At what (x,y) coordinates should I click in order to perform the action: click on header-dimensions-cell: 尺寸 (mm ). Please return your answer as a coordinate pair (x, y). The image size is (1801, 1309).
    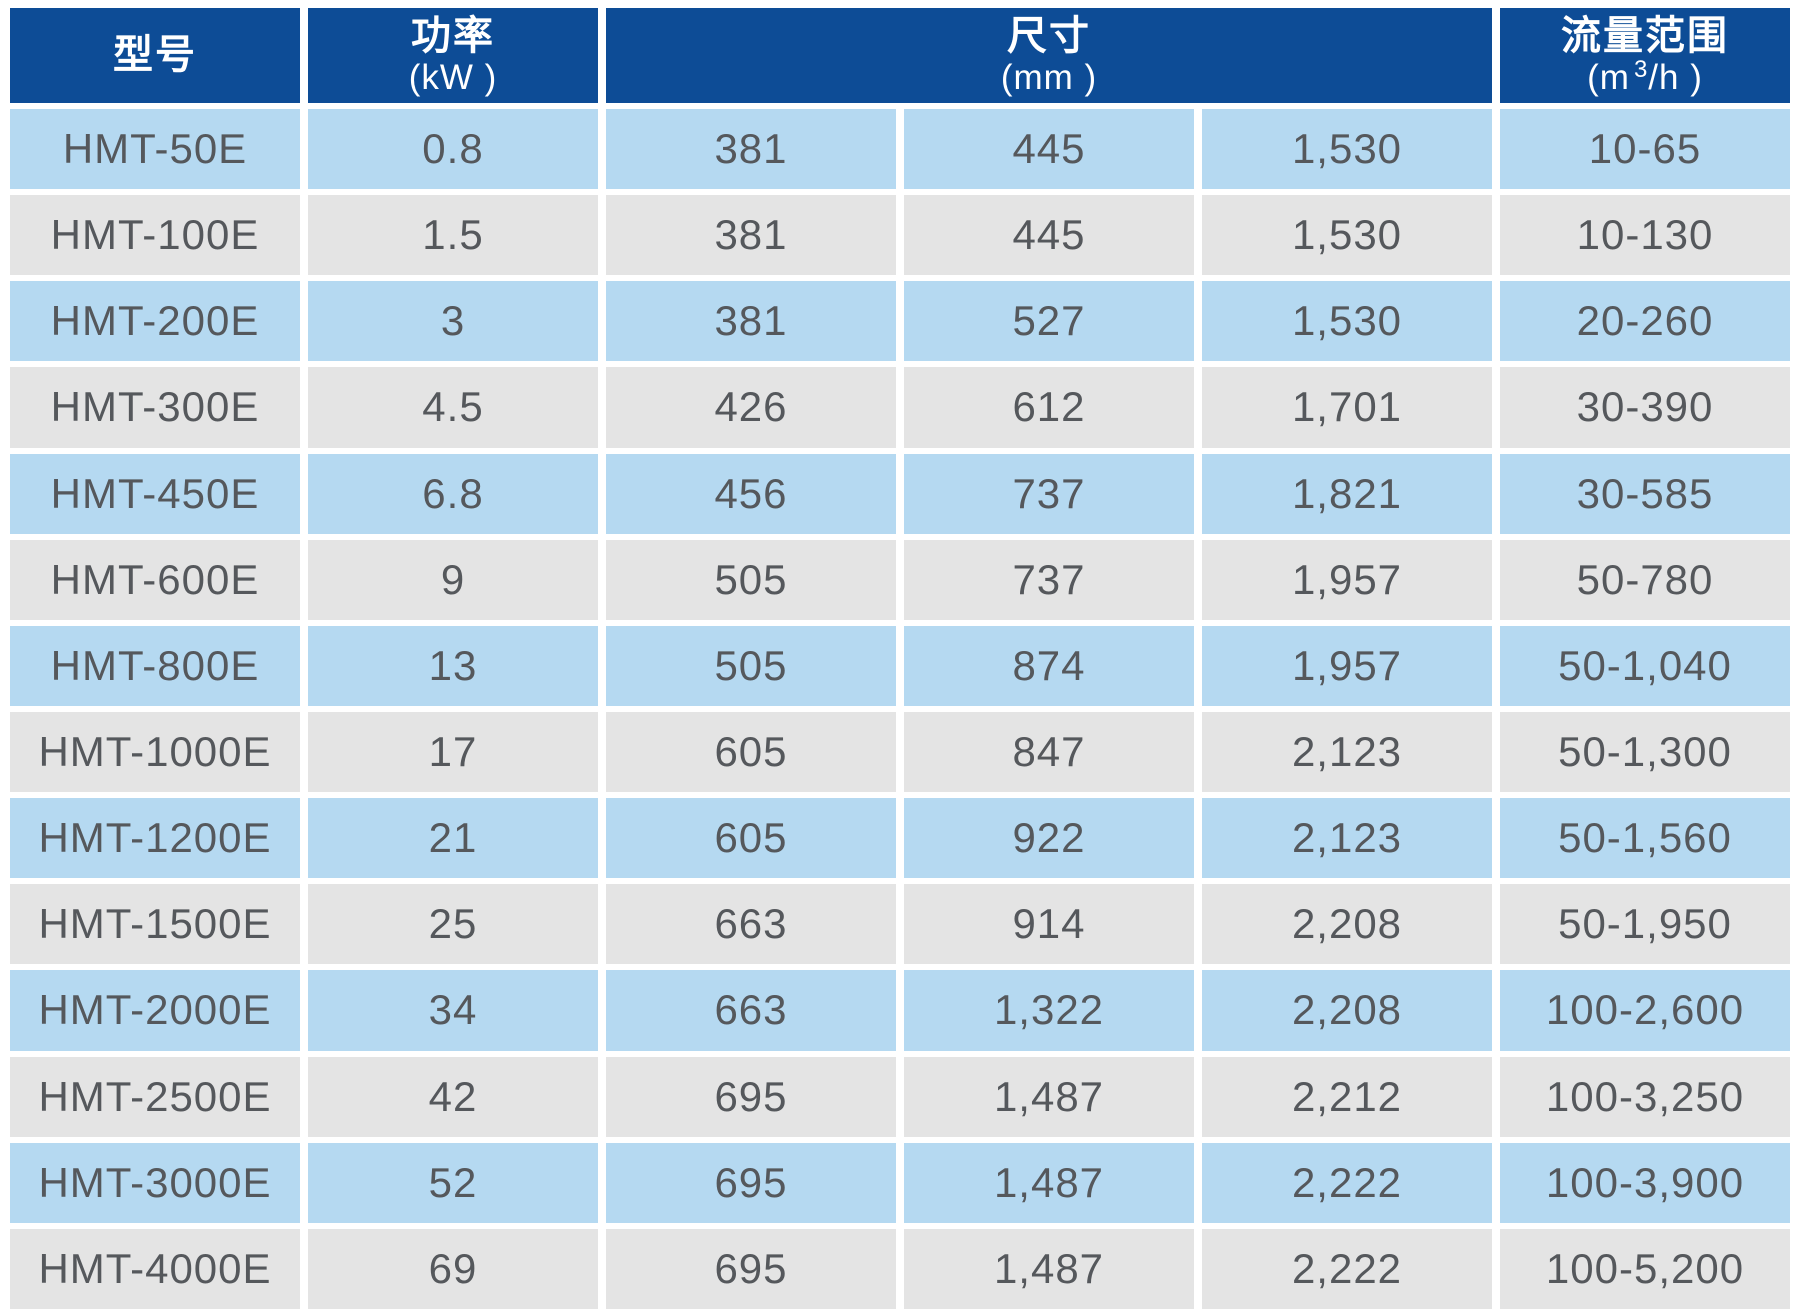
    Looking at the image, I should click on (1049, 55).